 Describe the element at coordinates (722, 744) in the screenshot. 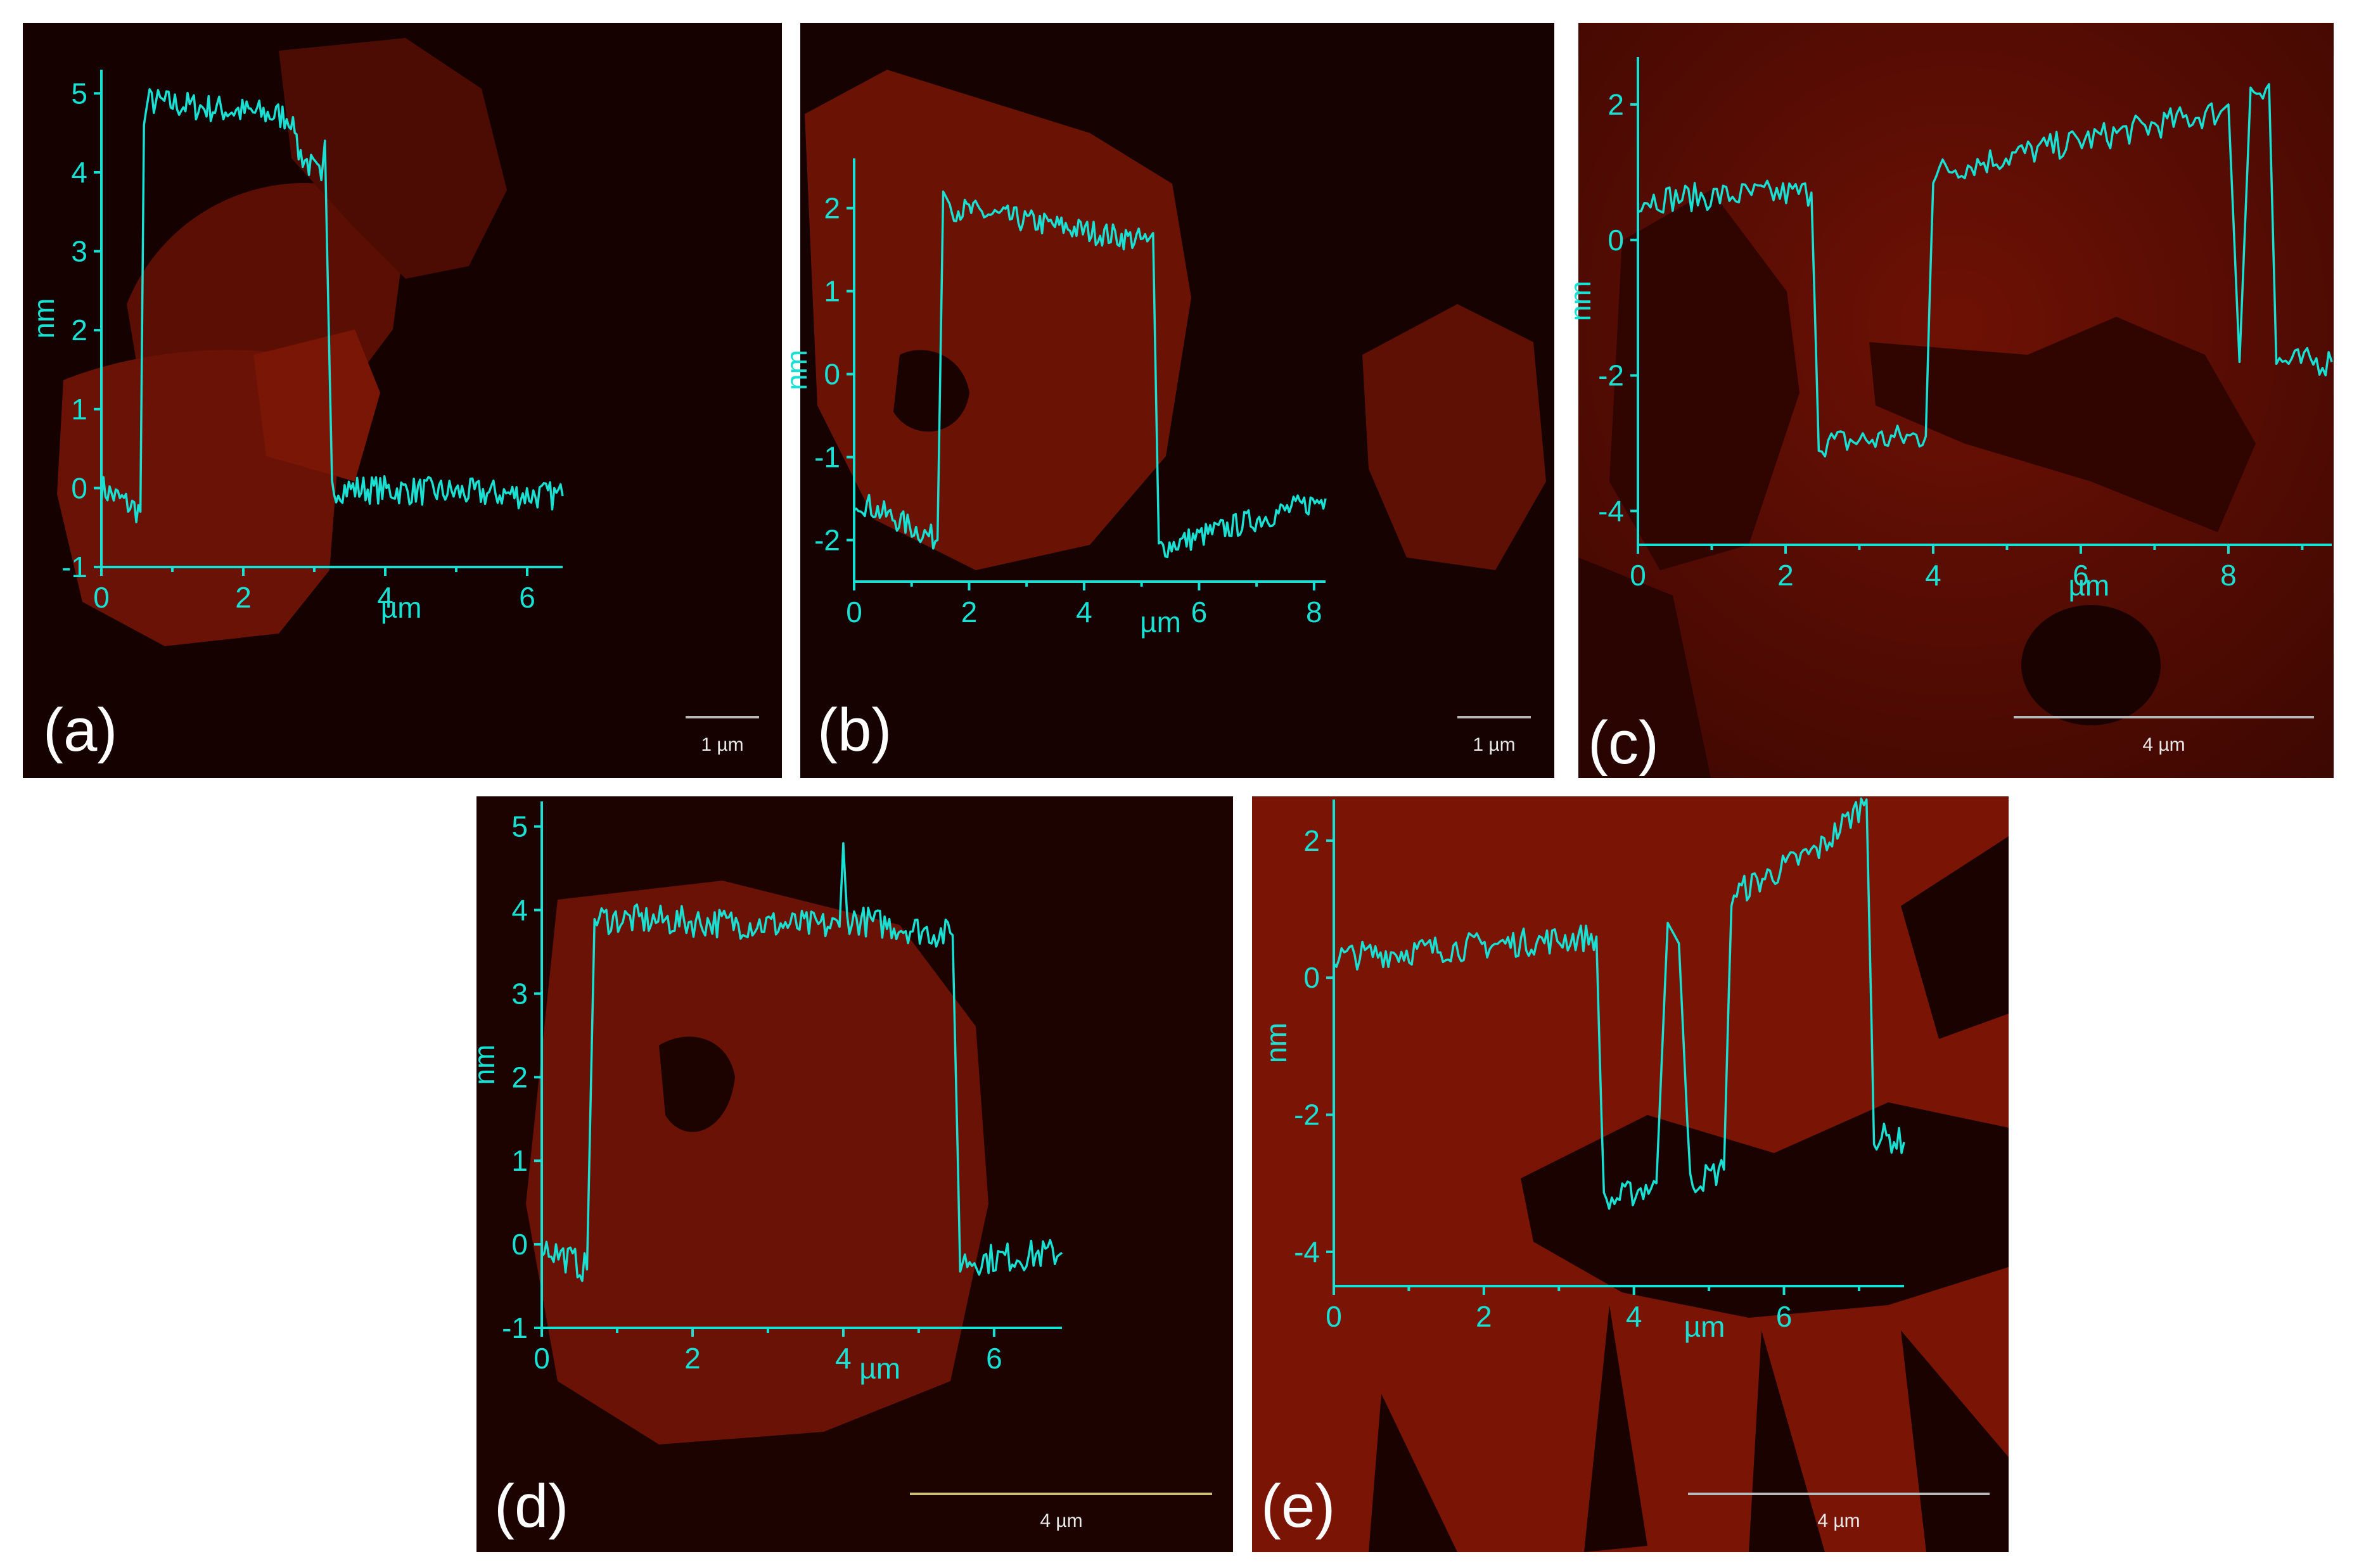

I see `scale-bar-label-a: 1 µm` at that location.